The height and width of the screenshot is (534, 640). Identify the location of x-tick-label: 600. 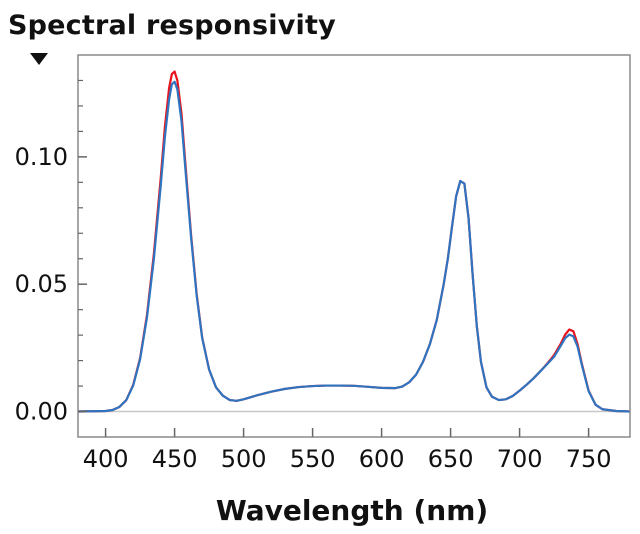
(382, 459).